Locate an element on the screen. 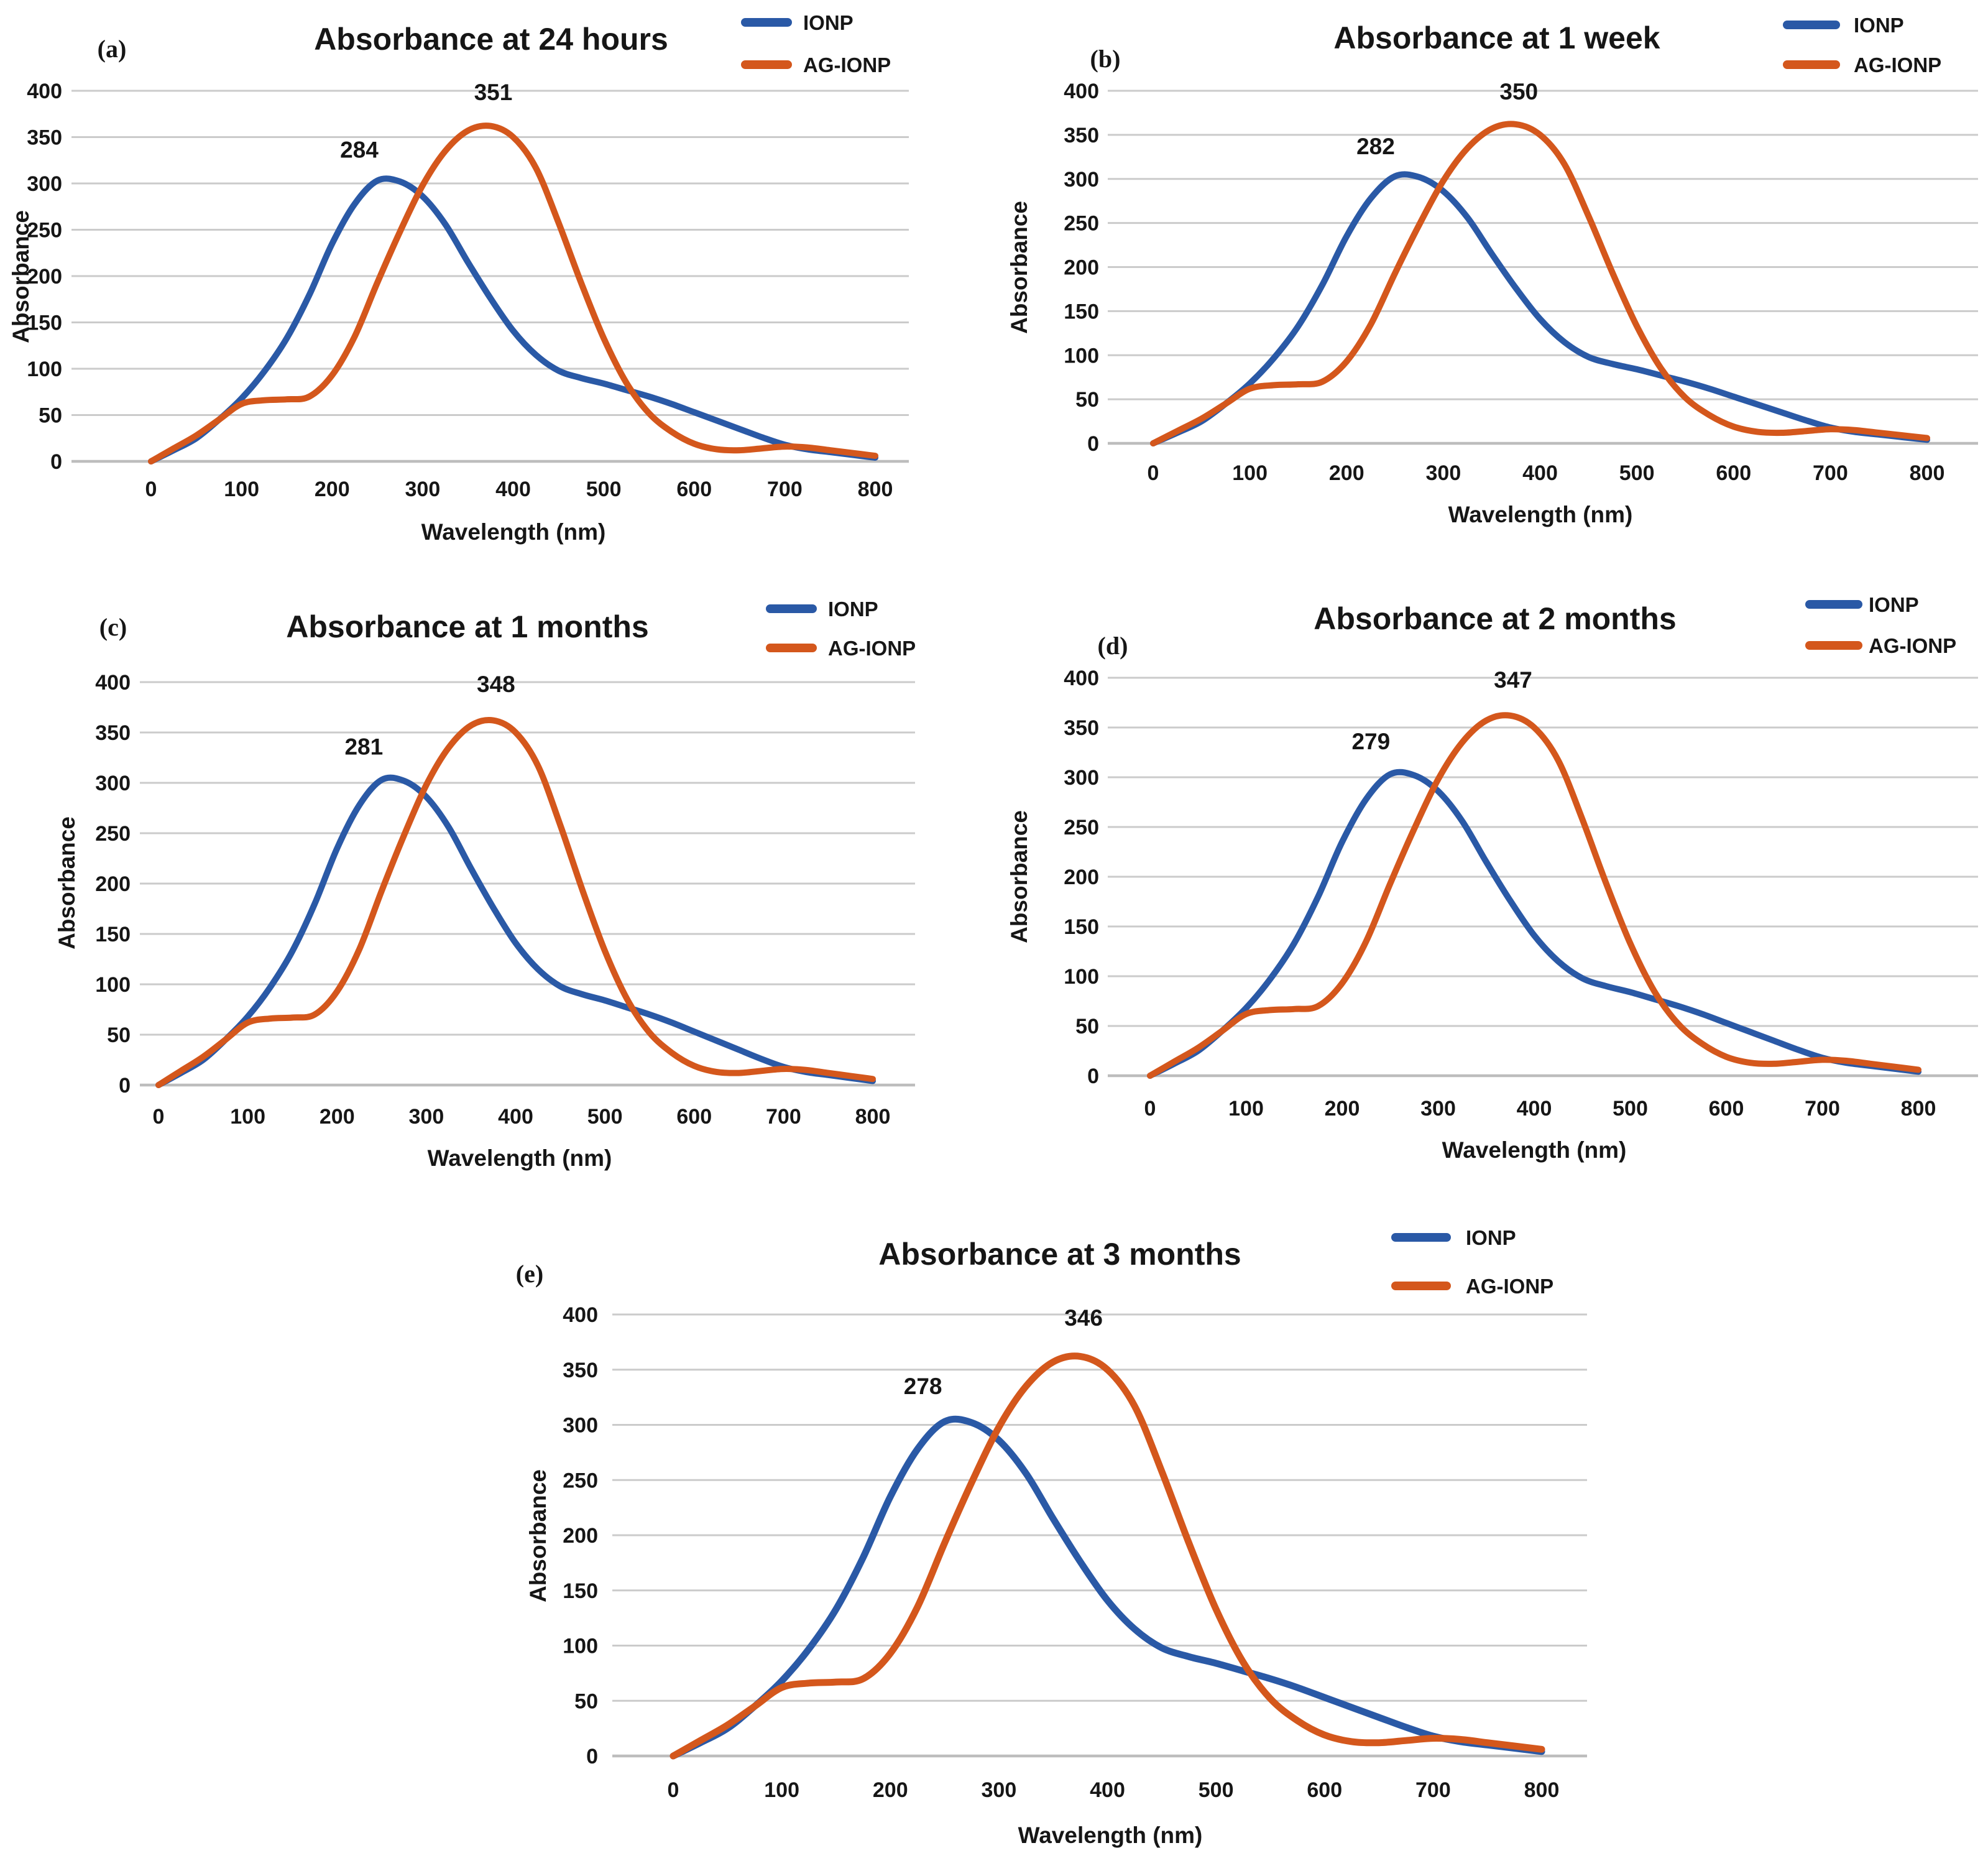 The height and width of the screenshot is (1871, 1988). y-tick-label: 400 is located at coordinates (1081, 679).